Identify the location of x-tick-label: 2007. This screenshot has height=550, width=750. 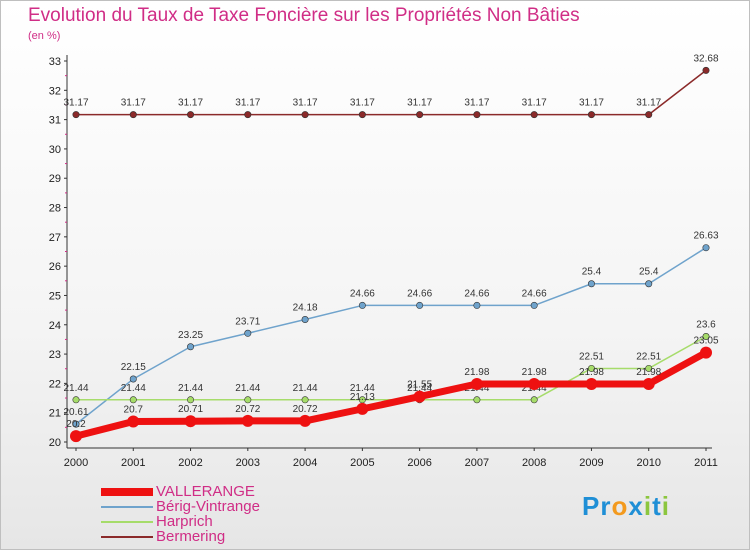
(477, 463).